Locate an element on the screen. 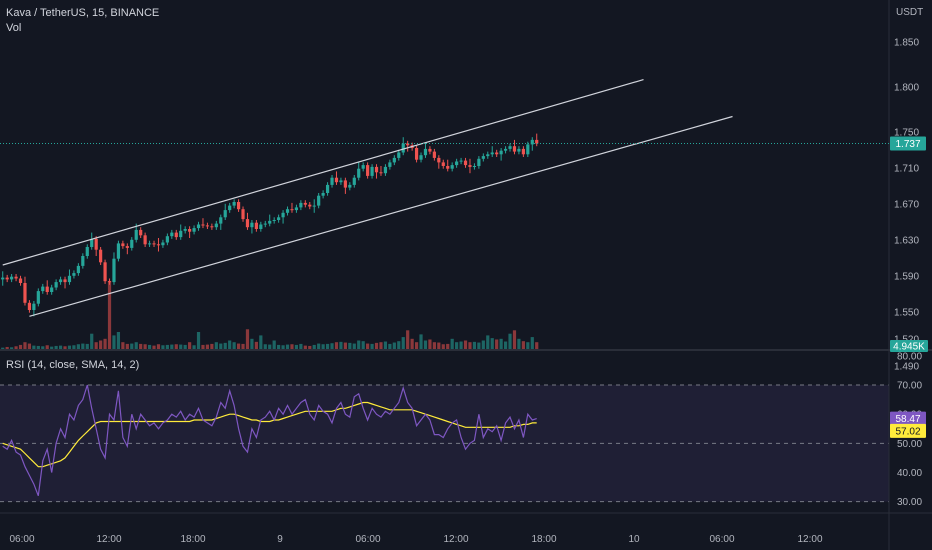  last-price-value: 1.737 is located at coordinates (907, 144).